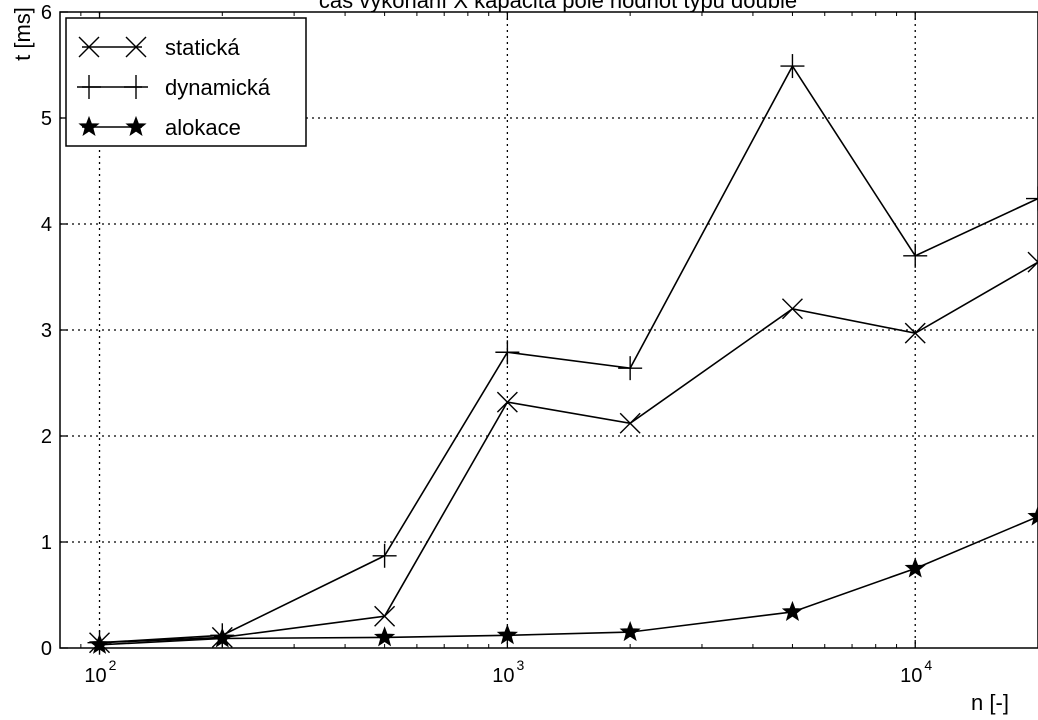 The height and width of the screenshot is (720, 1038). I want to click on legend-box, so click(186, 82).